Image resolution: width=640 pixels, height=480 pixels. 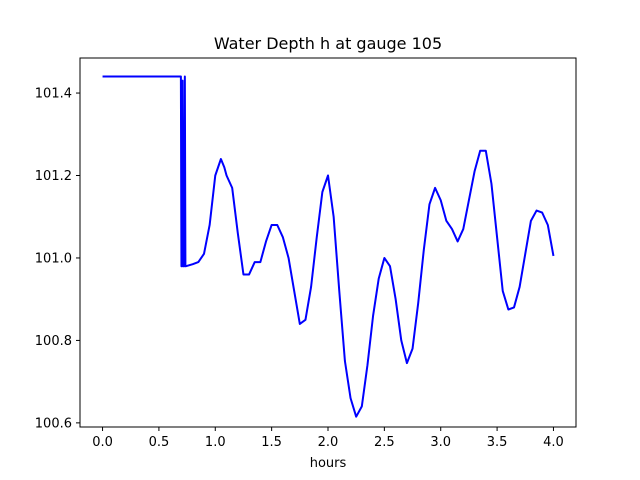 What do you see at coordinates (53, 94) in the screenshot?
I see `y-tick-label: 101.4` at bounding box center [53, 94].